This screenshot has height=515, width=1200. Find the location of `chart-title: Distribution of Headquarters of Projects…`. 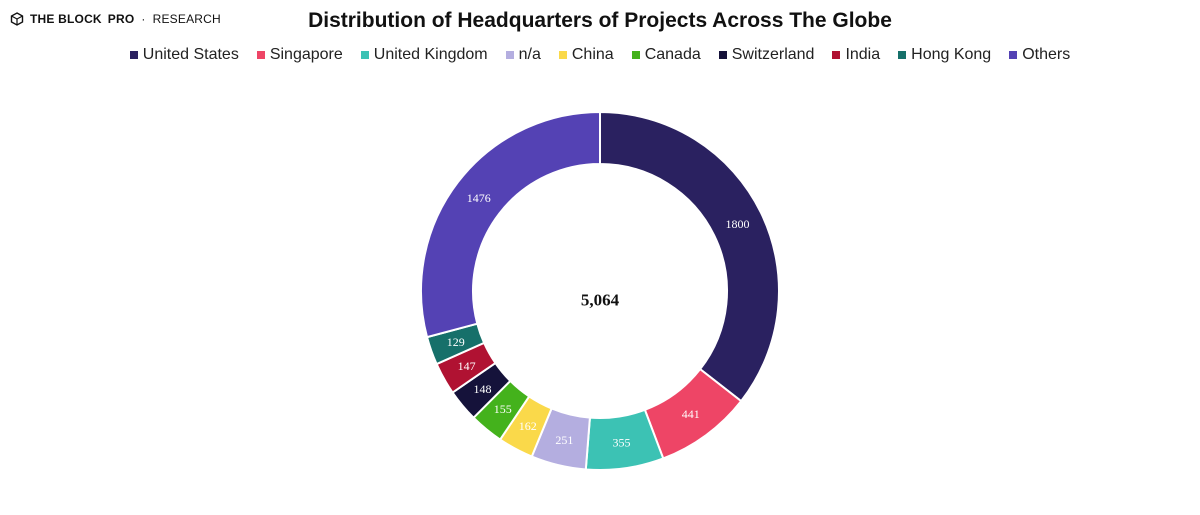

chart-title: Distribution of Headquarters of Projects… is located at coordinates (600, 20).